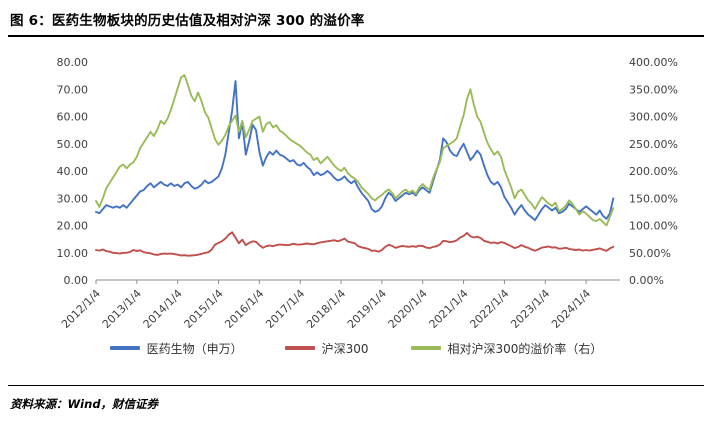  I want to click on svg-text: 2020/1/4, so click(408, 309).